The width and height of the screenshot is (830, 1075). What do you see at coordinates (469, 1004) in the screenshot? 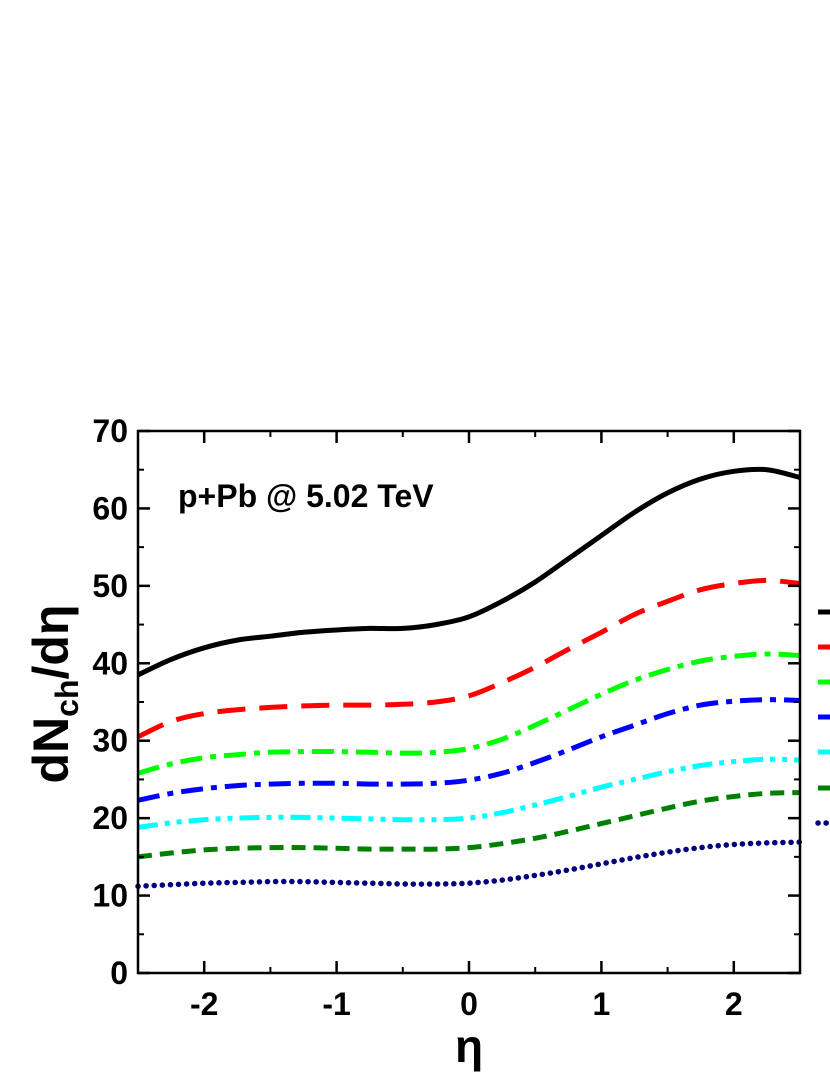
I see `x-tick-label: 0` at bounding box center [469, 1004].